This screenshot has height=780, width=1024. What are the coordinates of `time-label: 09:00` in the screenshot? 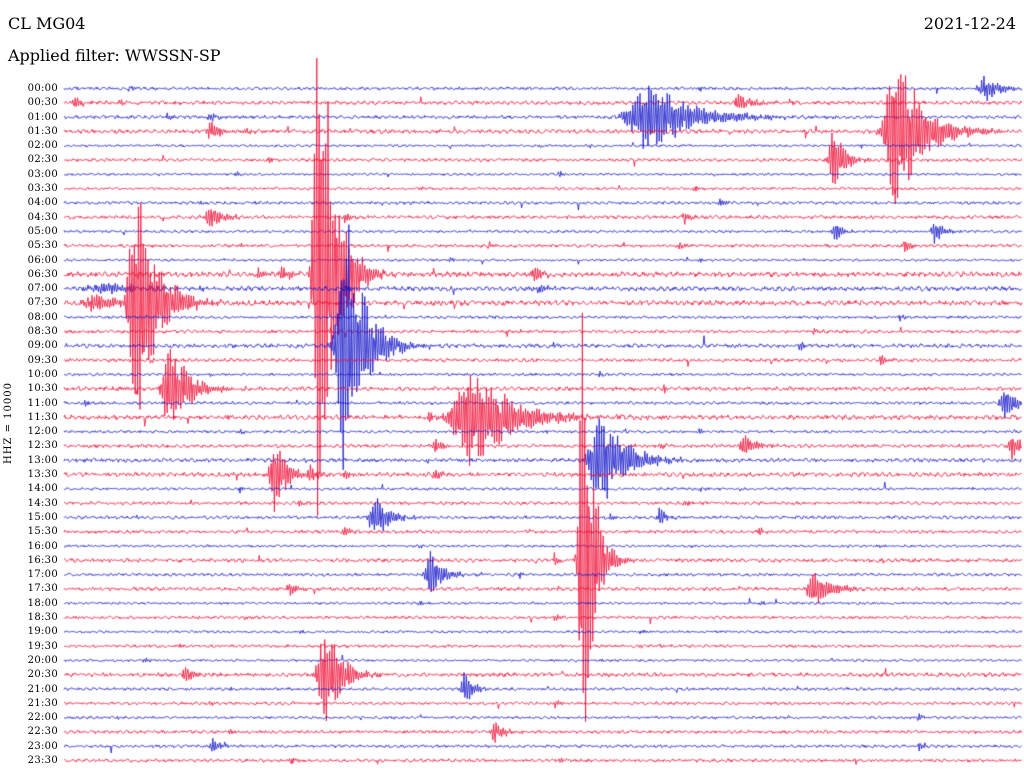 It's located at (42, 346).